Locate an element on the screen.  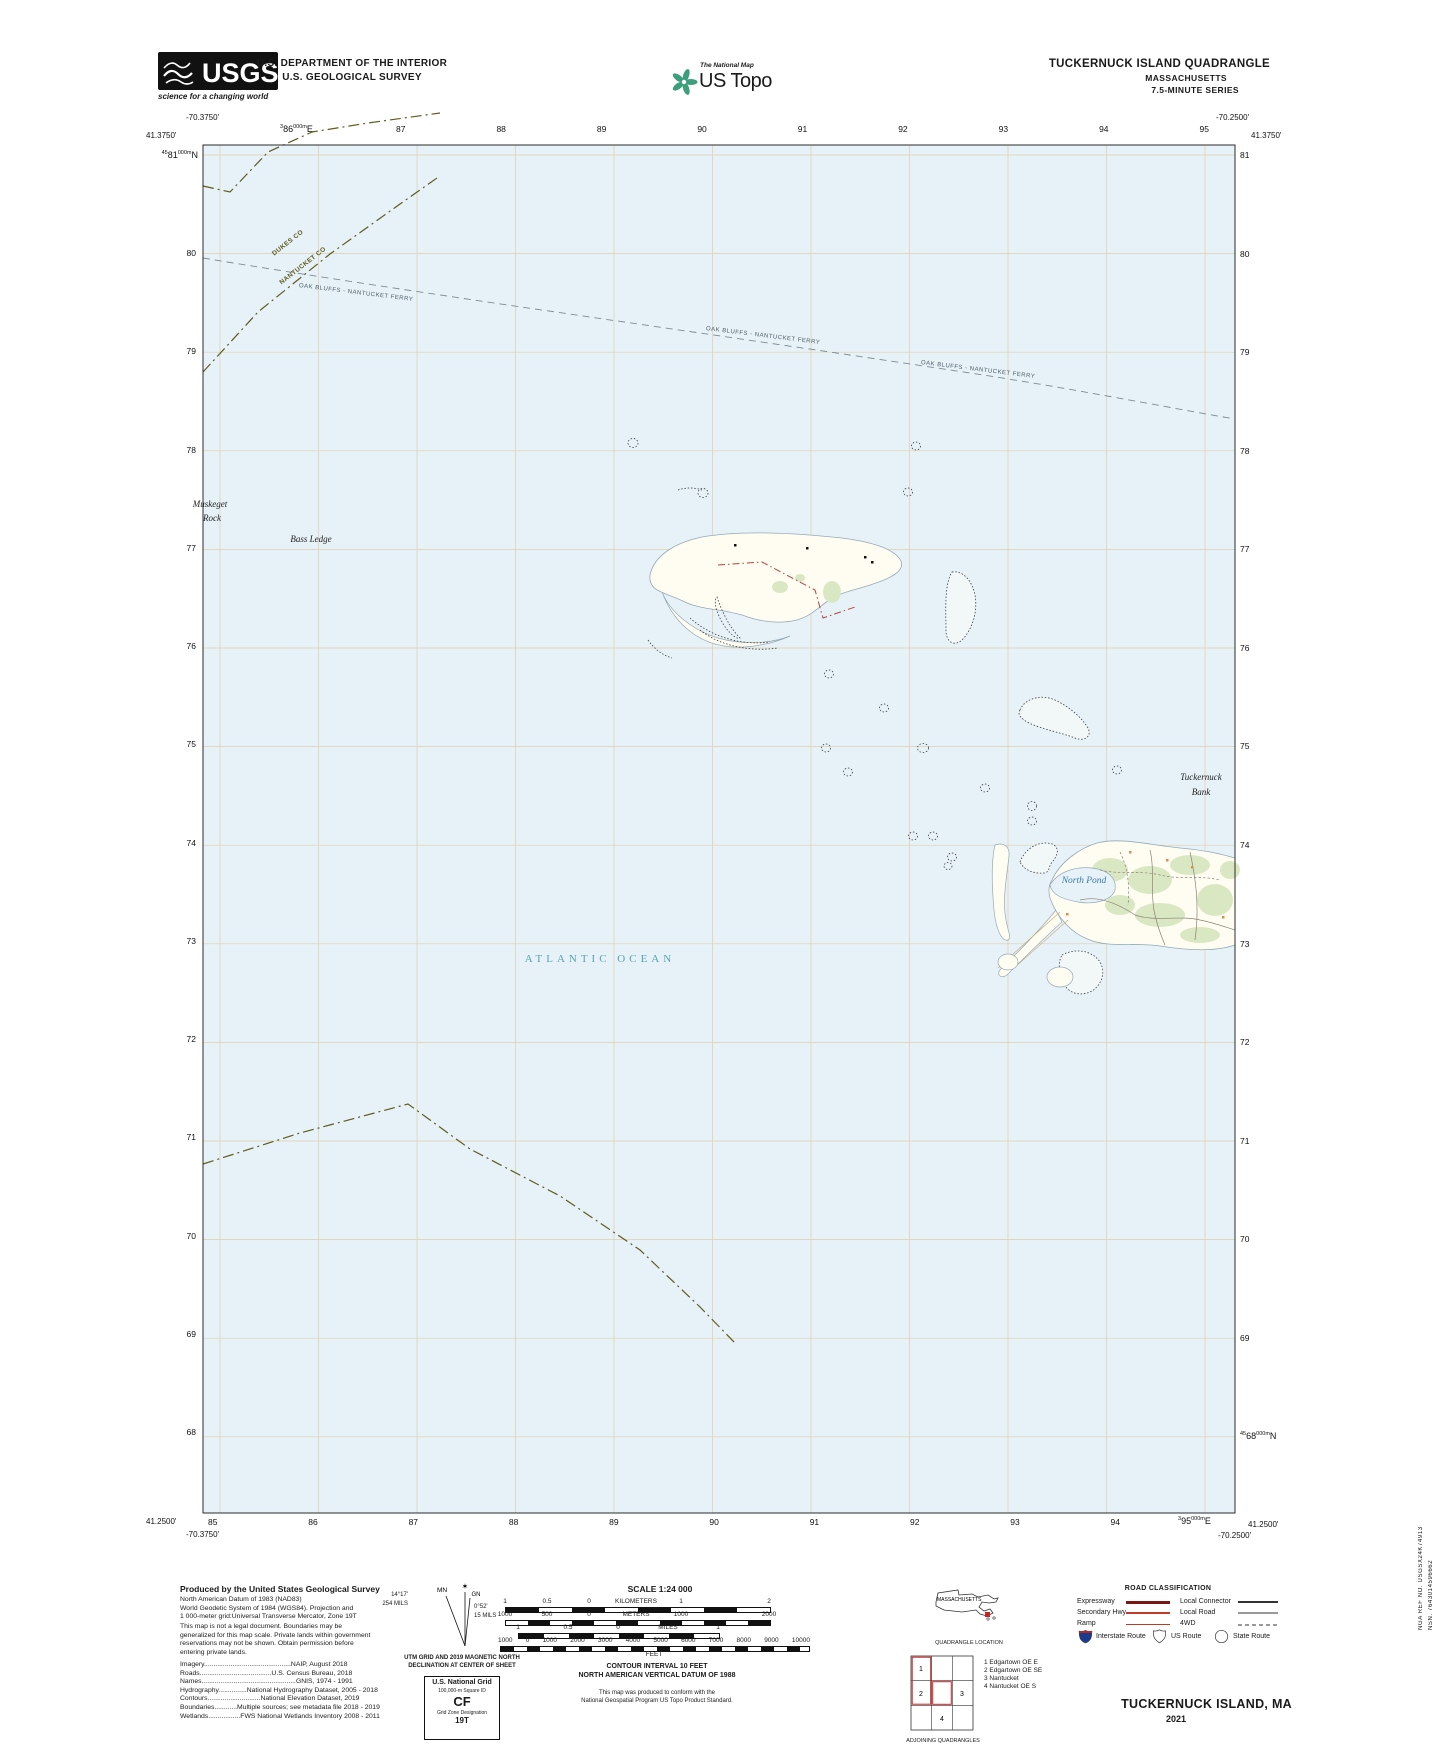
scale-ft-label: 7000 is located at coordinates (716, 1640).